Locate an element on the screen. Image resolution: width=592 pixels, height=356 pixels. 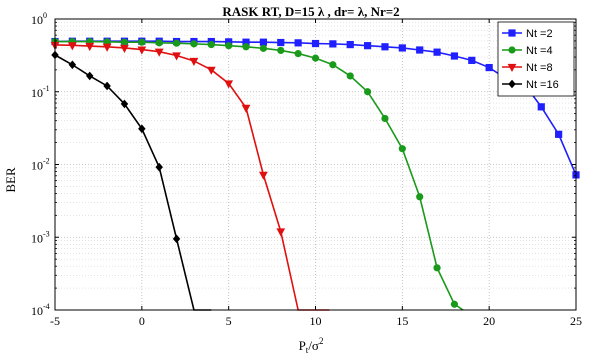
y-tick-label: 10⁰ is located at coordinates (39, 19).